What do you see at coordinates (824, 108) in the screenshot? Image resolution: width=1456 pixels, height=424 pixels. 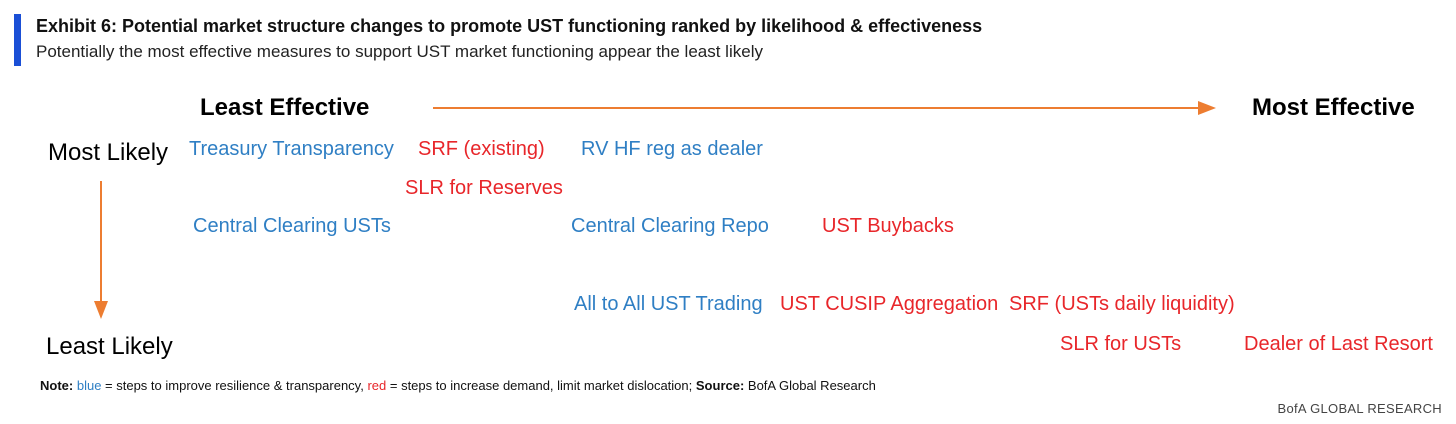 I see `effectiveness-arrow` at bounding box center [824, 108].